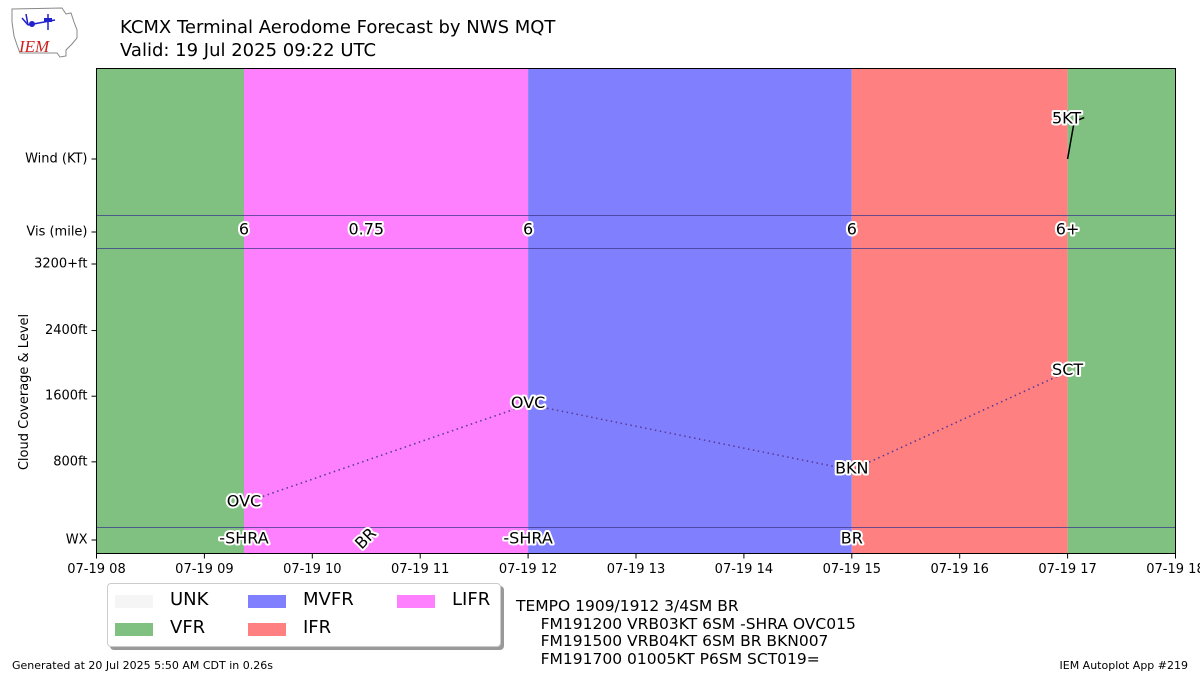  Describe the element at coordinates (1173, 569) in the screenshot. I see `x-tick-label: 07-19 18` at that location.